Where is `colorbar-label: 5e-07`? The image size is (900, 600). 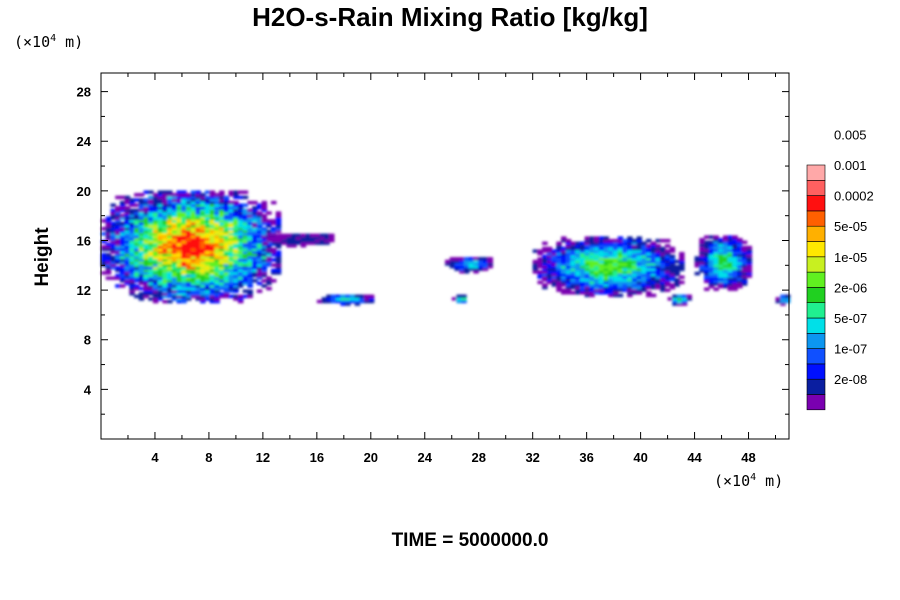
colorbar-label: 5e-07 is located at coordinates (850, 318).